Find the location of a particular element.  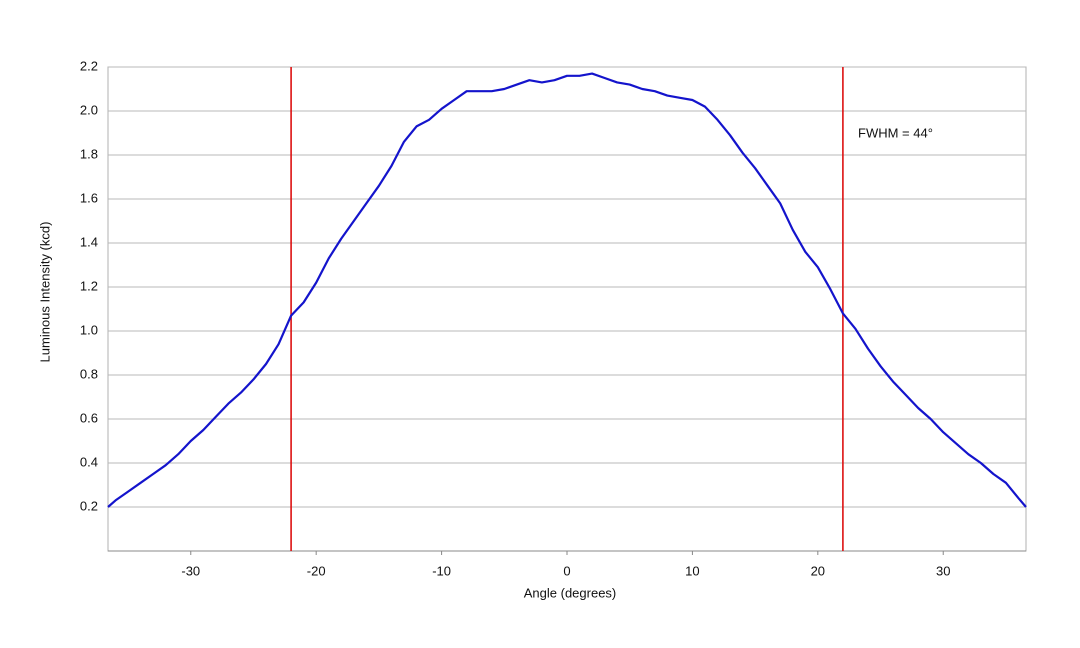

y-tick-label: 0.6 is located at coordinates (89, 417).